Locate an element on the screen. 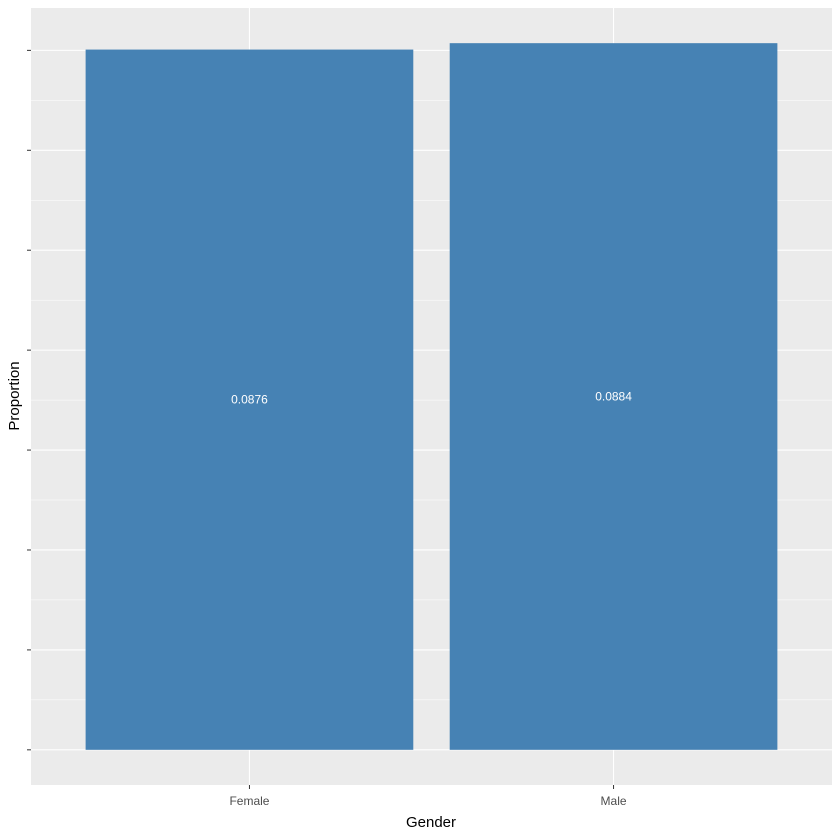 The image size is (840, 840). x-tick-label-male: Male is located at coordinates (614, 801).